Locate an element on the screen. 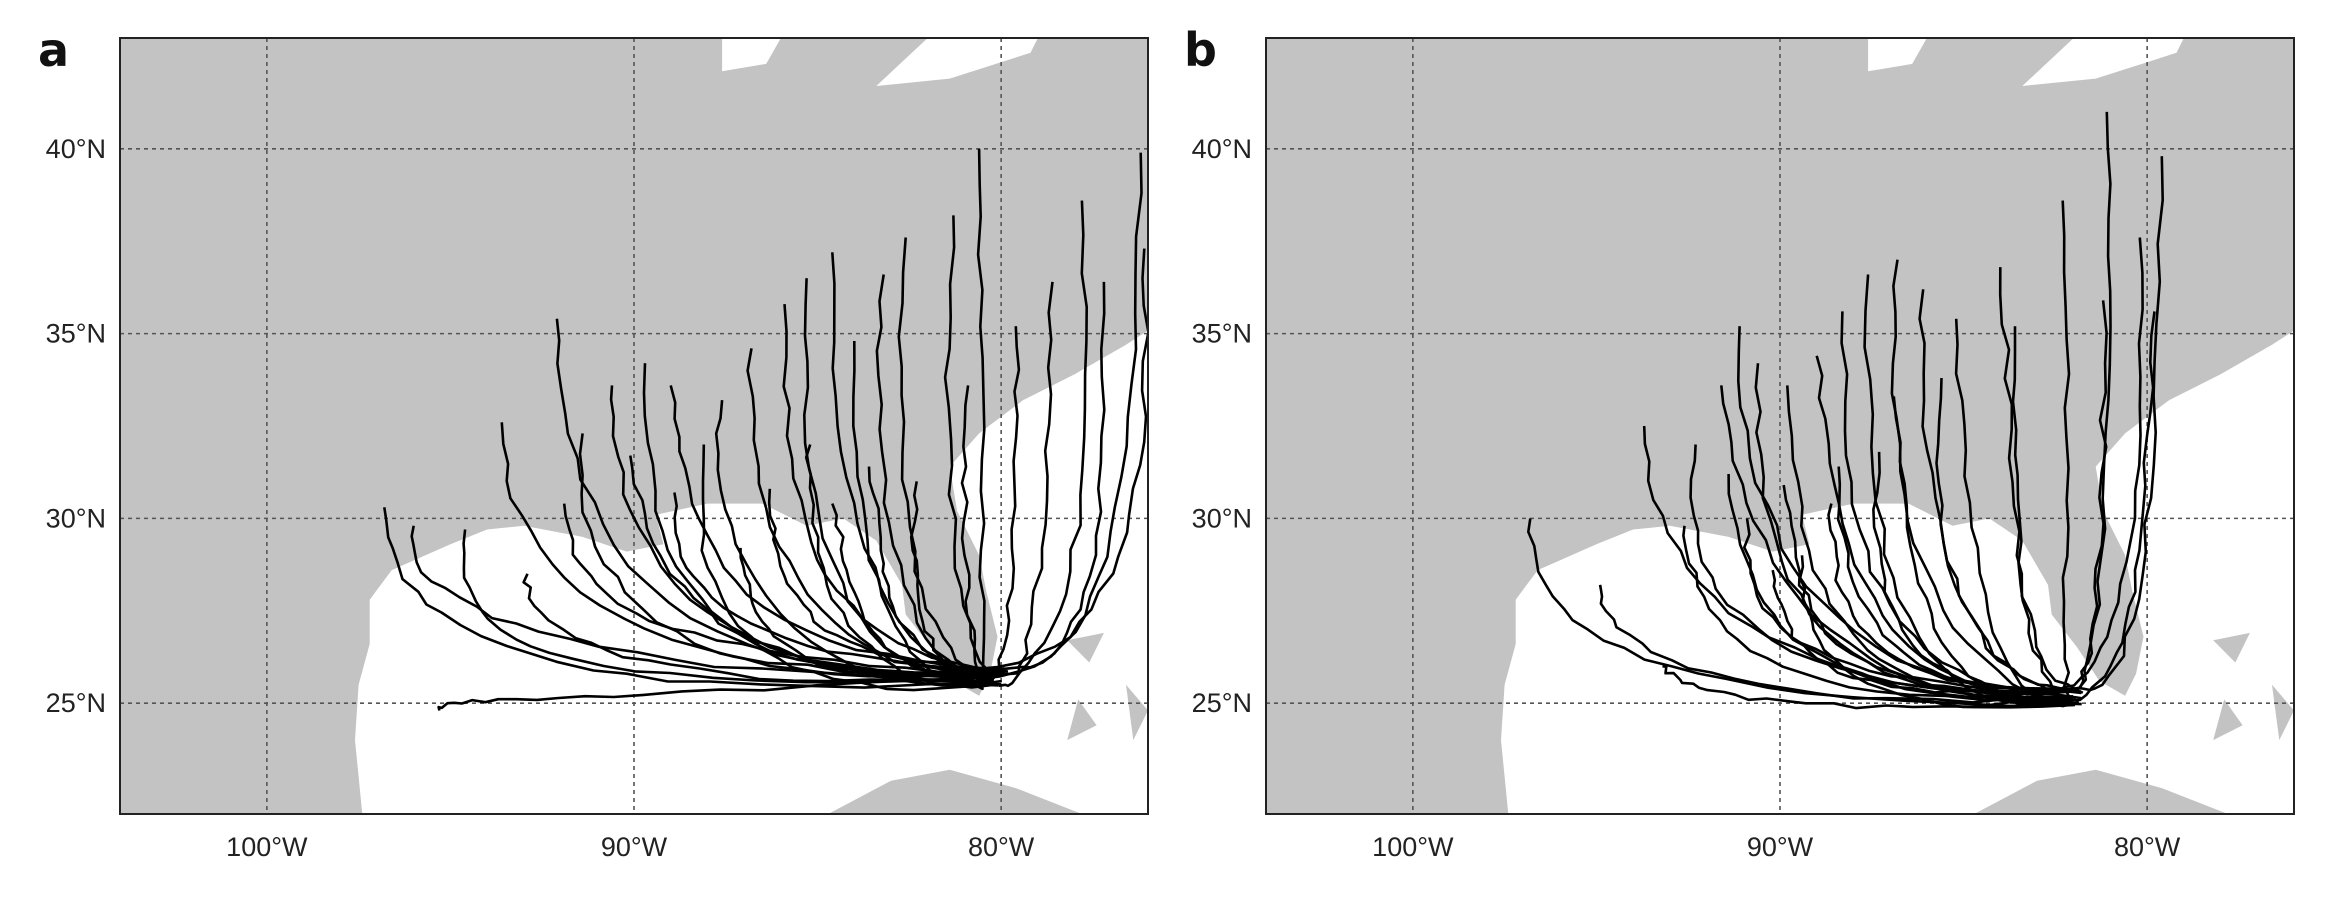  panel-label: a is located at coordinates (53, 50).